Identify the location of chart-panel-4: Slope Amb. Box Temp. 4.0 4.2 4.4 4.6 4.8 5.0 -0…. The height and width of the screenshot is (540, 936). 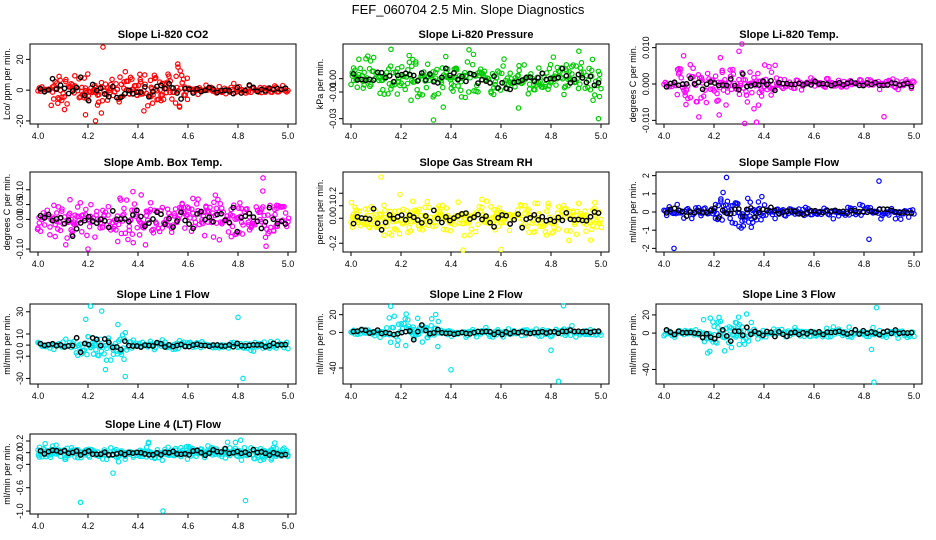
(149, 213).